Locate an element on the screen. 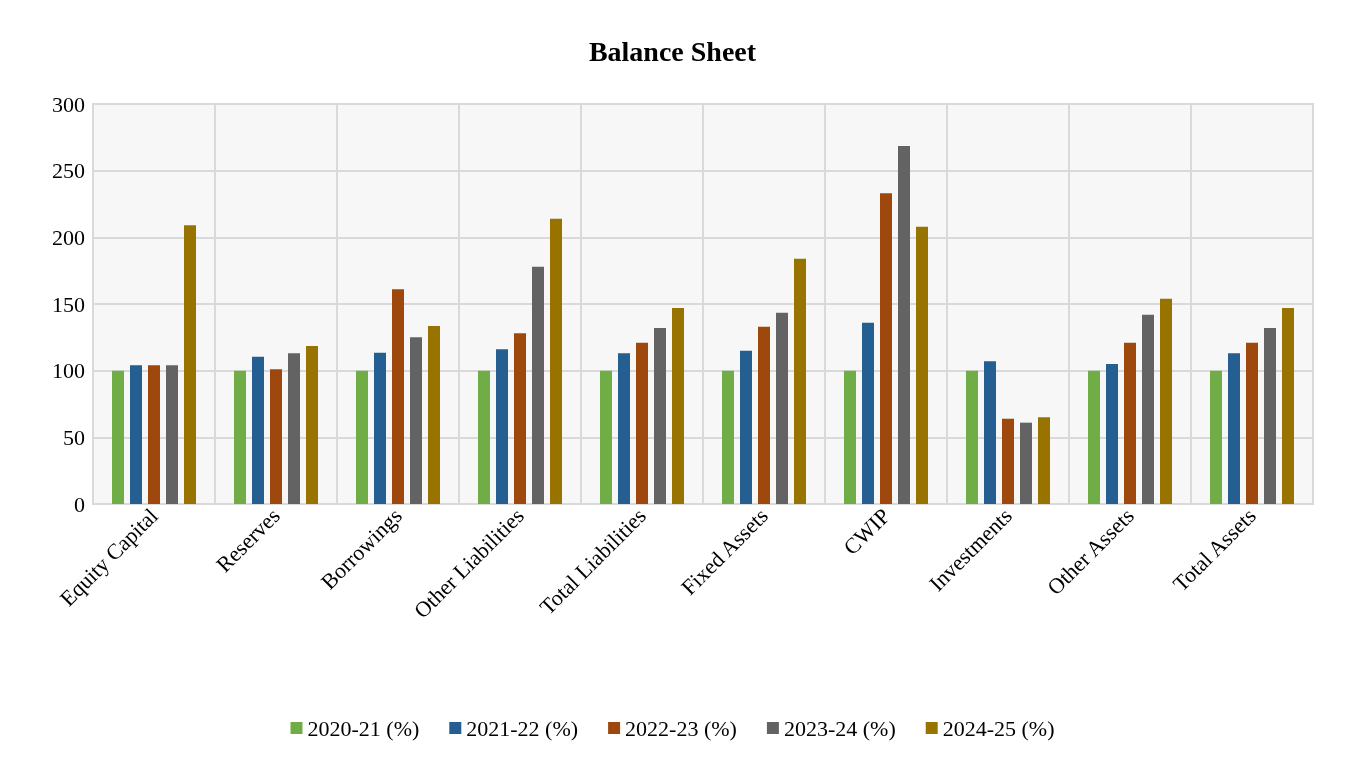  y-tick-label: 150 is located at coordinates (68, 304).